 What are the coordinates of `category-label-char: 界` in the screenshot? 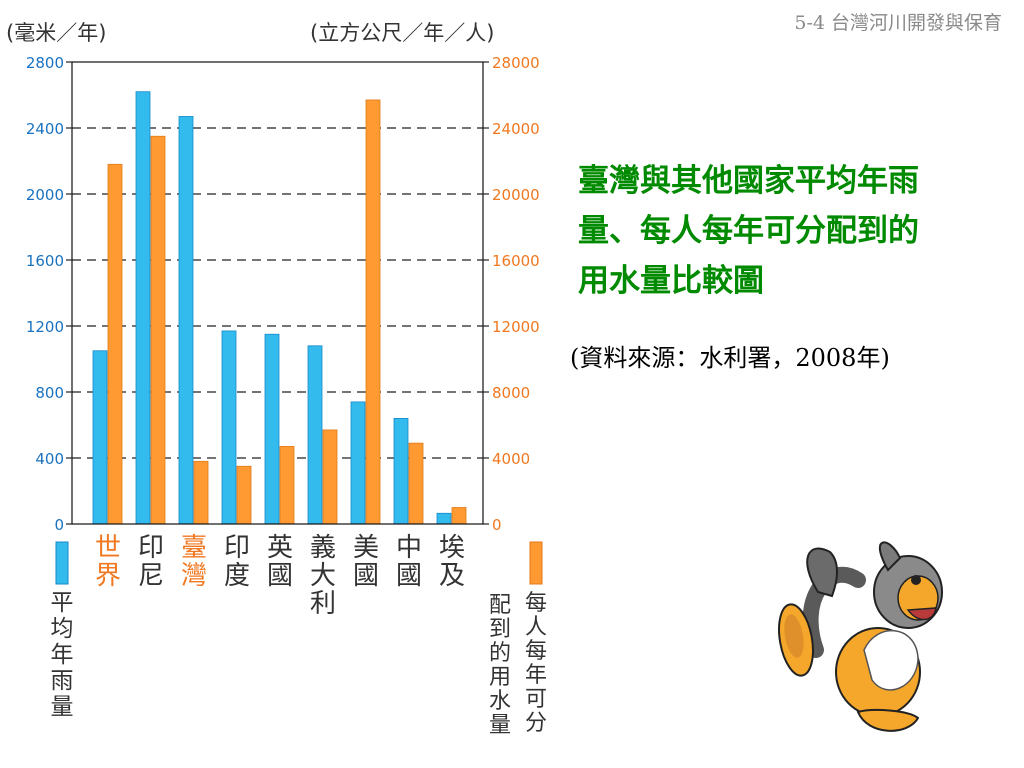 It's located at (108, 576).